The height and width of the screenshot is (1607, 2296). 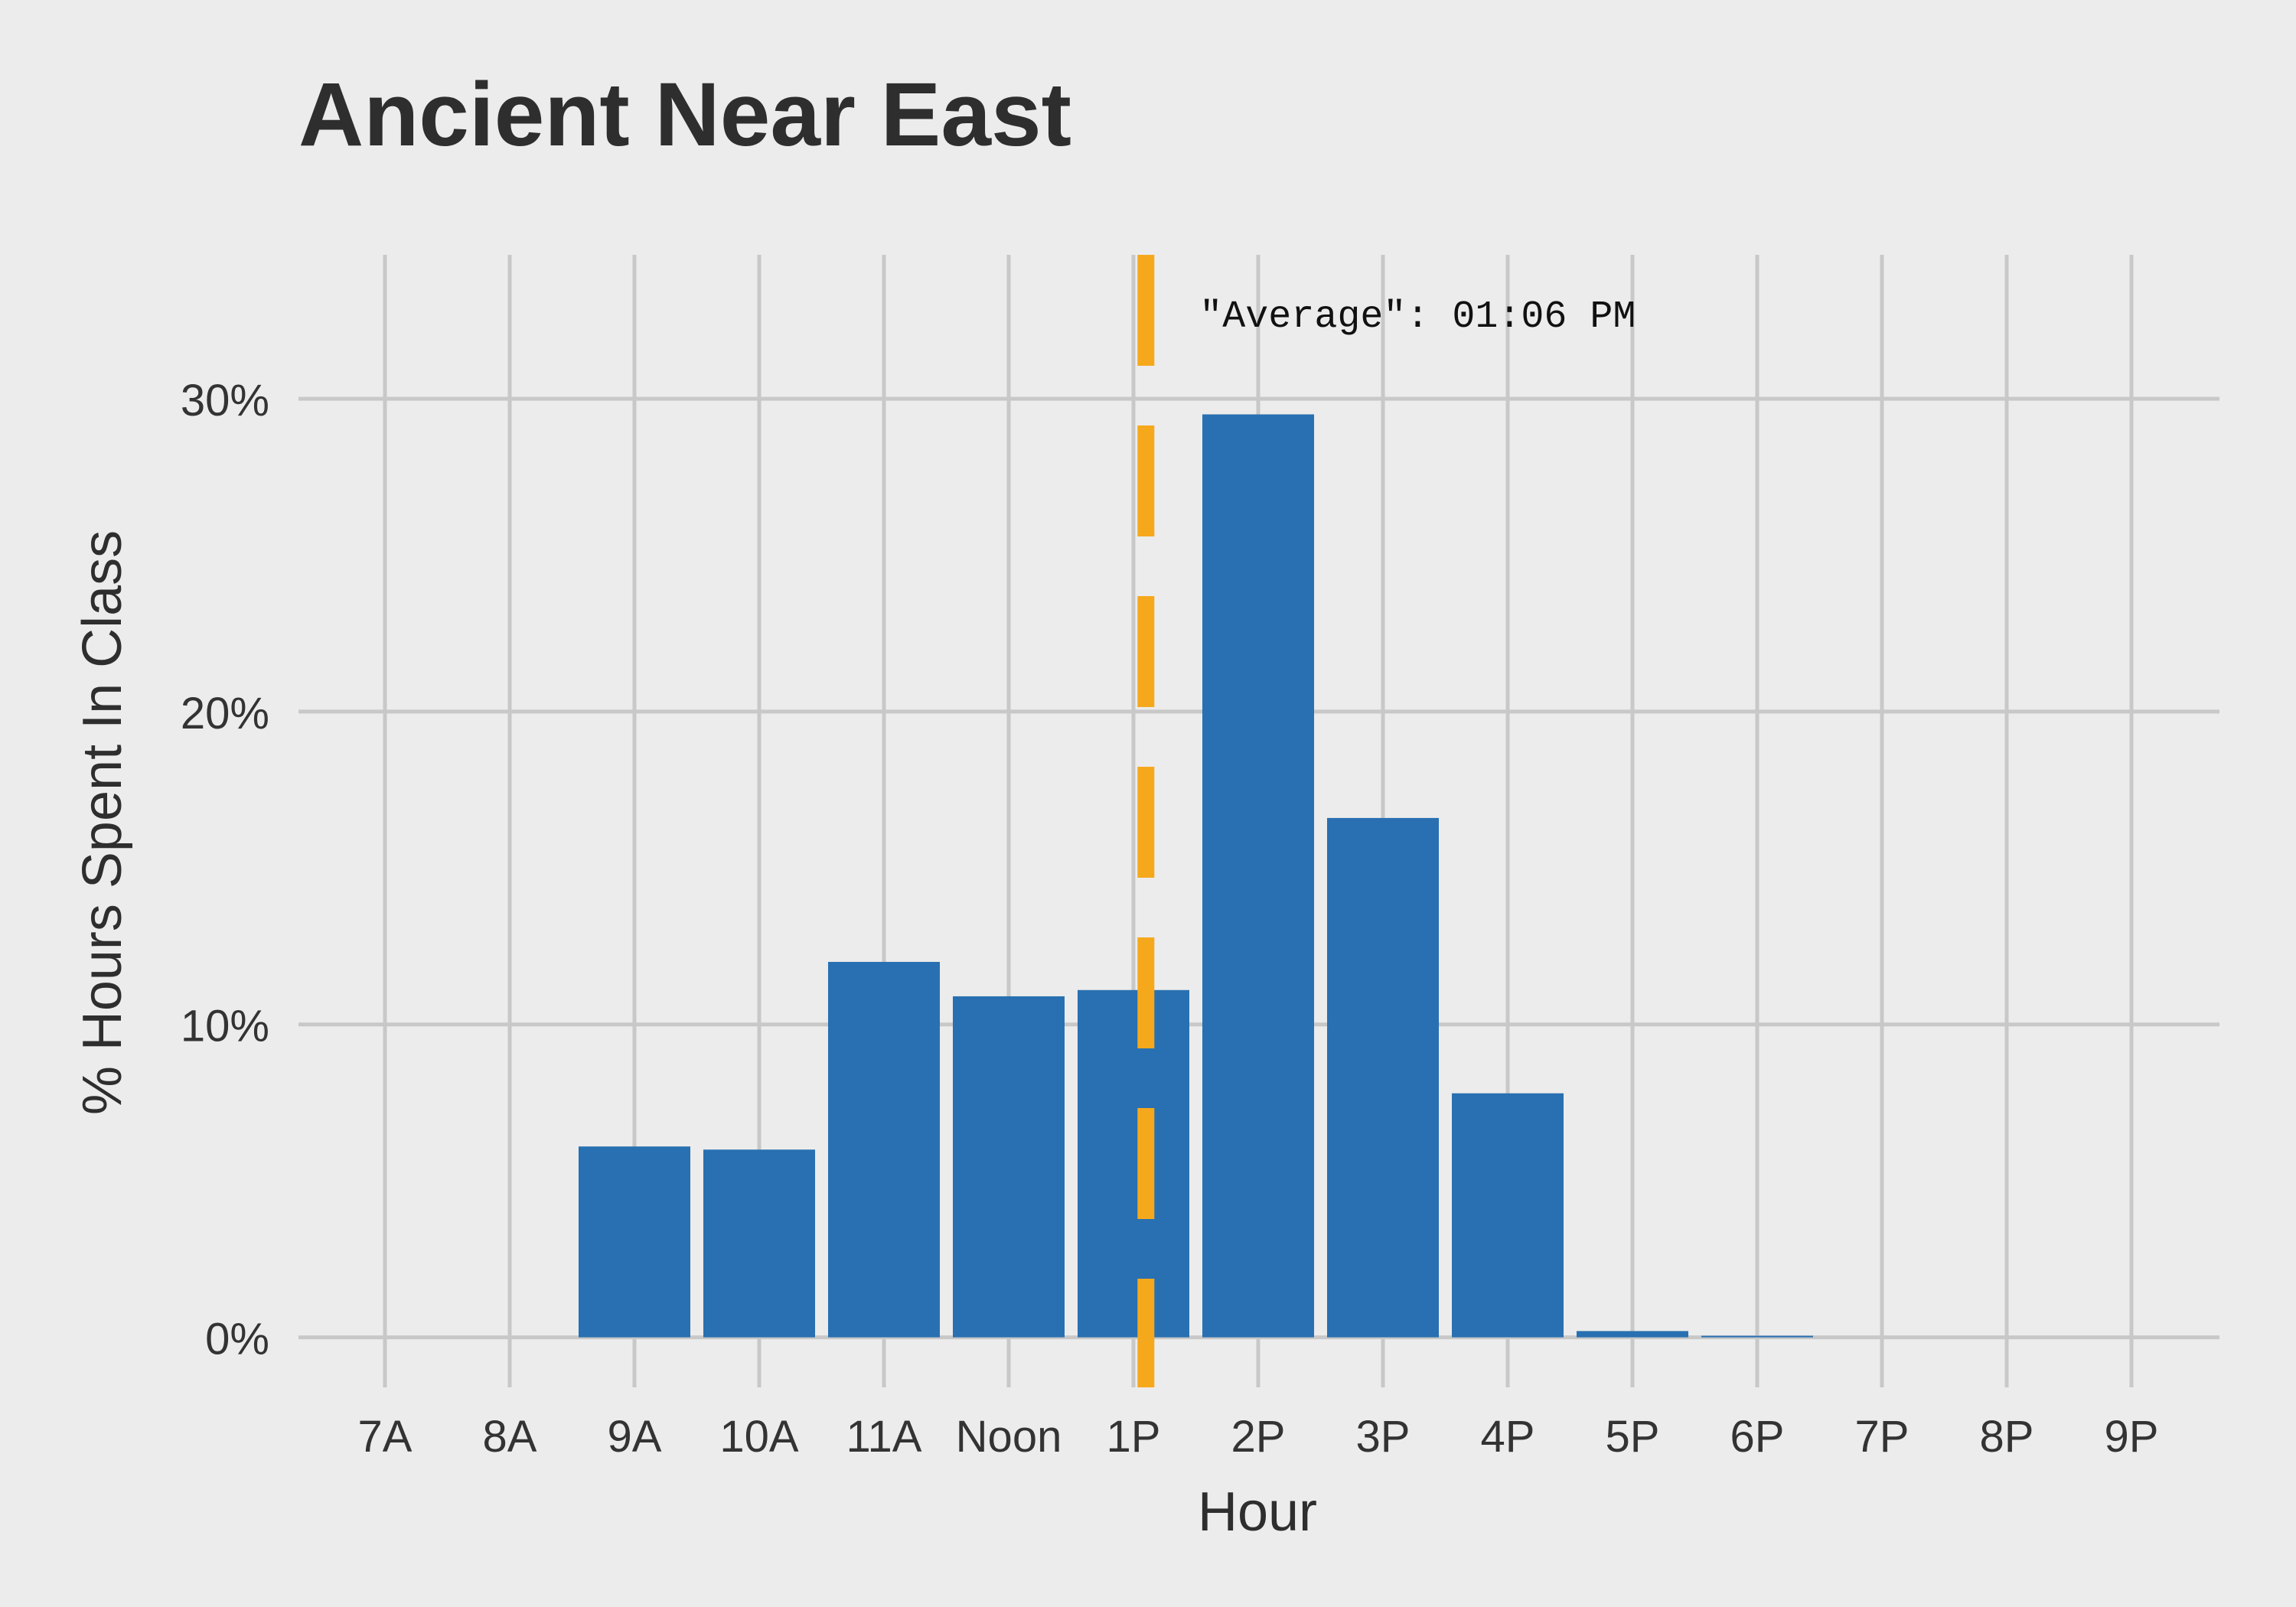 What do you see at coordinates (1383, 1077) in the screenshot?
I see `bar-3p` at bounding box center [1383, 1077].